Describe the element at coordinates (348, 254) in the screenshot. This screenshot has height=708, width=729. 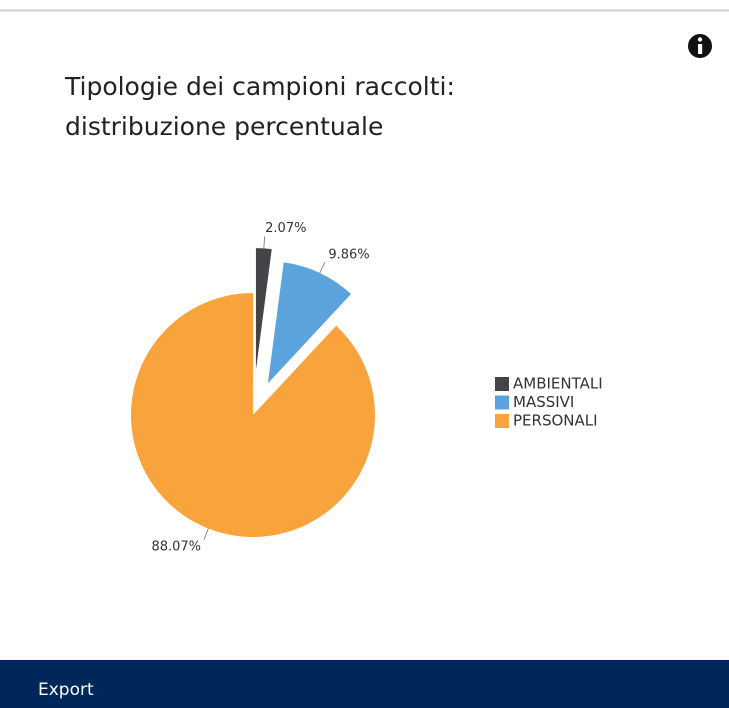
I see `data-label: 9.86%` at that location.